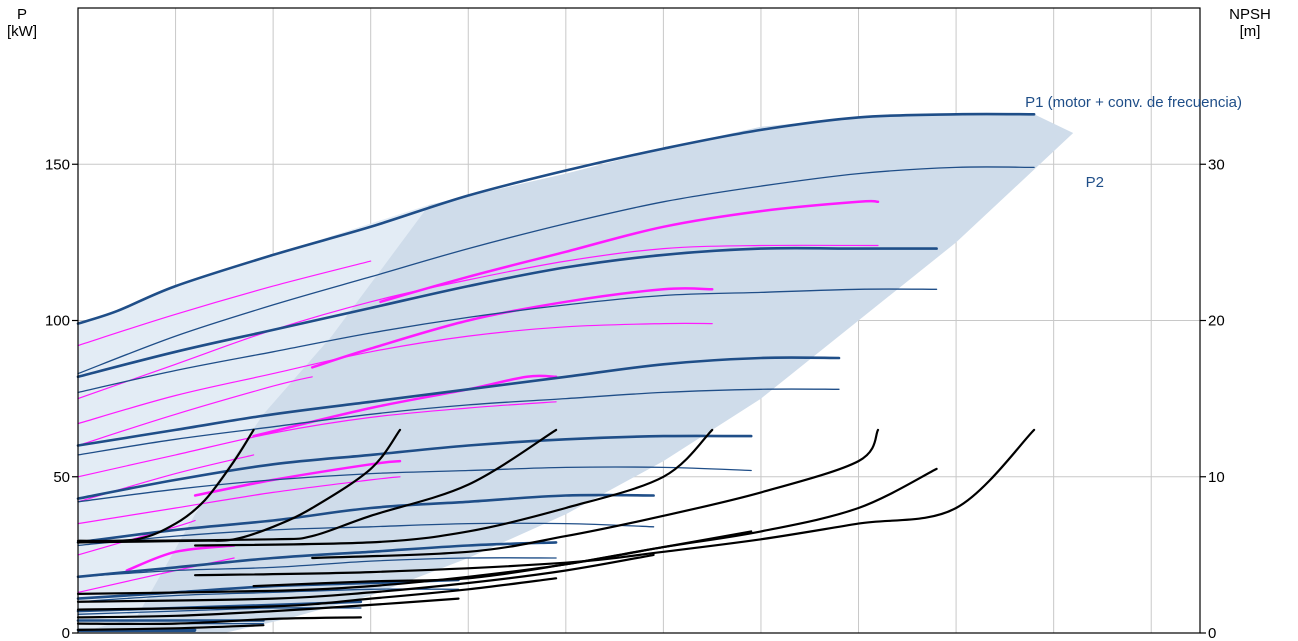  What do you see at coordinates (21, 14) in the screenshot?
I see `left-axis-label-line1: P` at bounding box center [21, 14].